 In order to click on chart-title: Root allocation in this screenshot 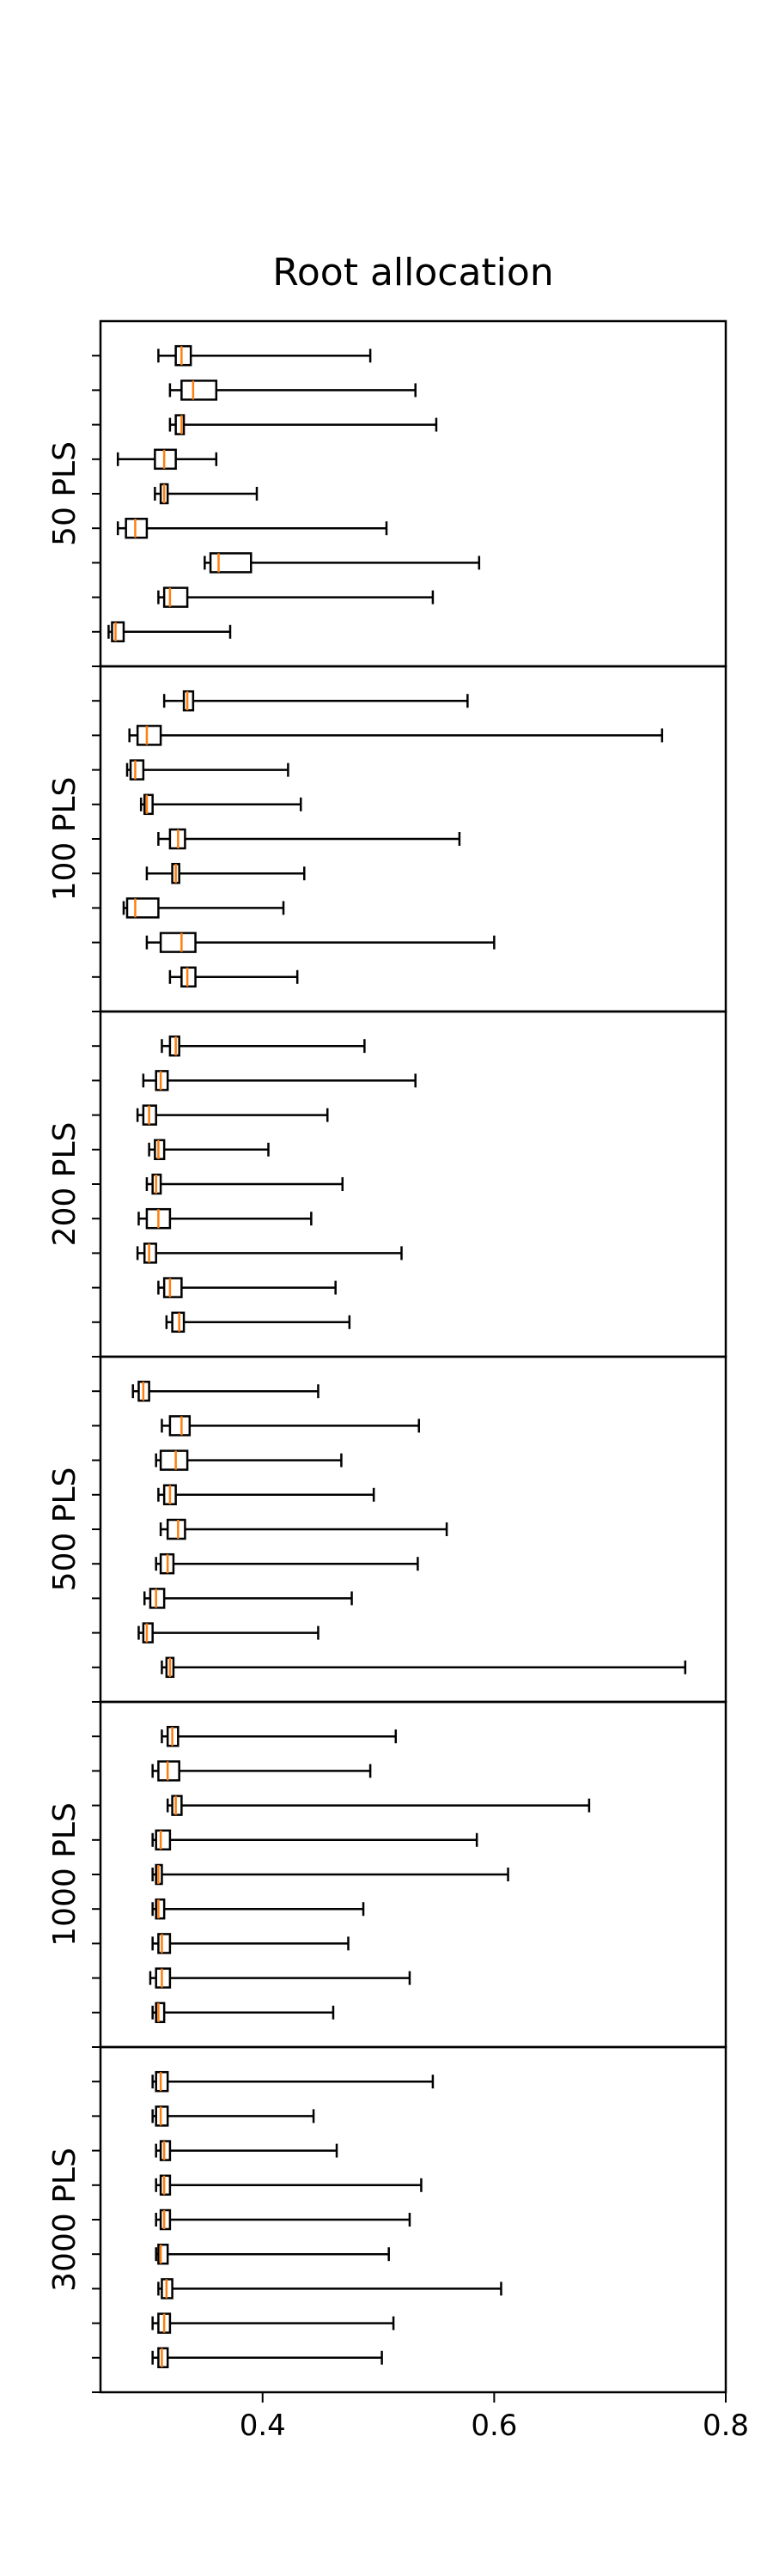, I will do `click(412, 273)`.